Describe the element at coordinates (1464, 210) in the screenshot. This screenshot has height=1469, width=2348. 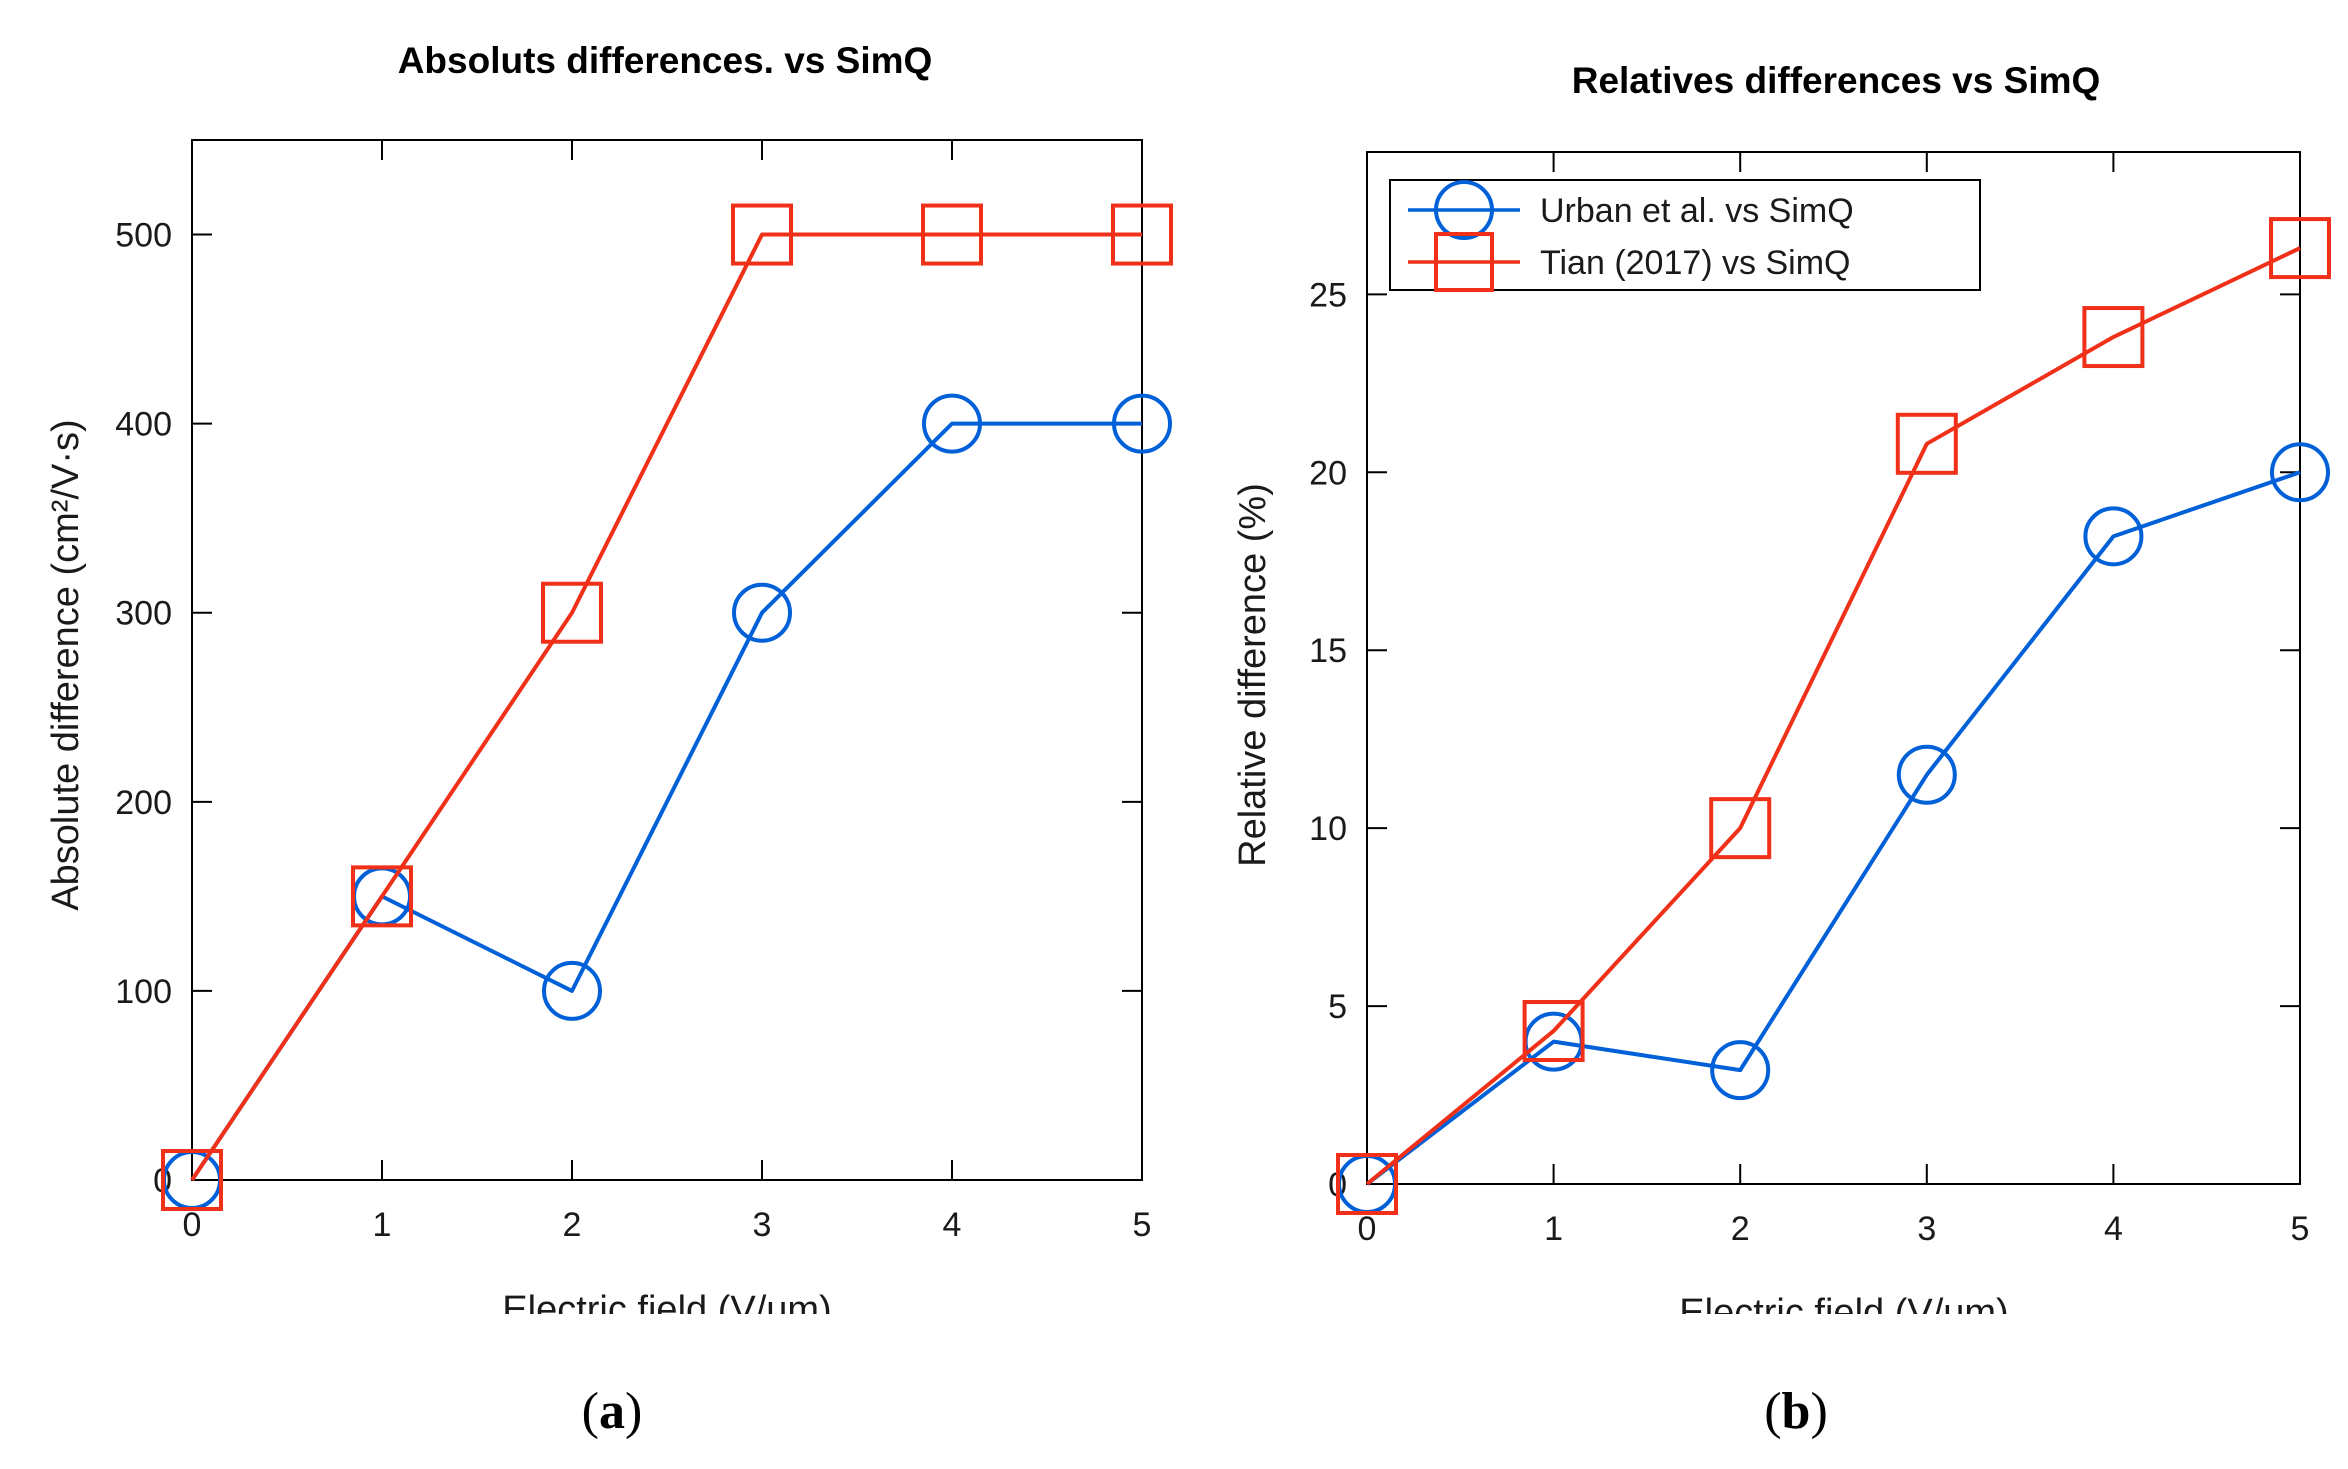
I see `legend-marker-urban` at that location.